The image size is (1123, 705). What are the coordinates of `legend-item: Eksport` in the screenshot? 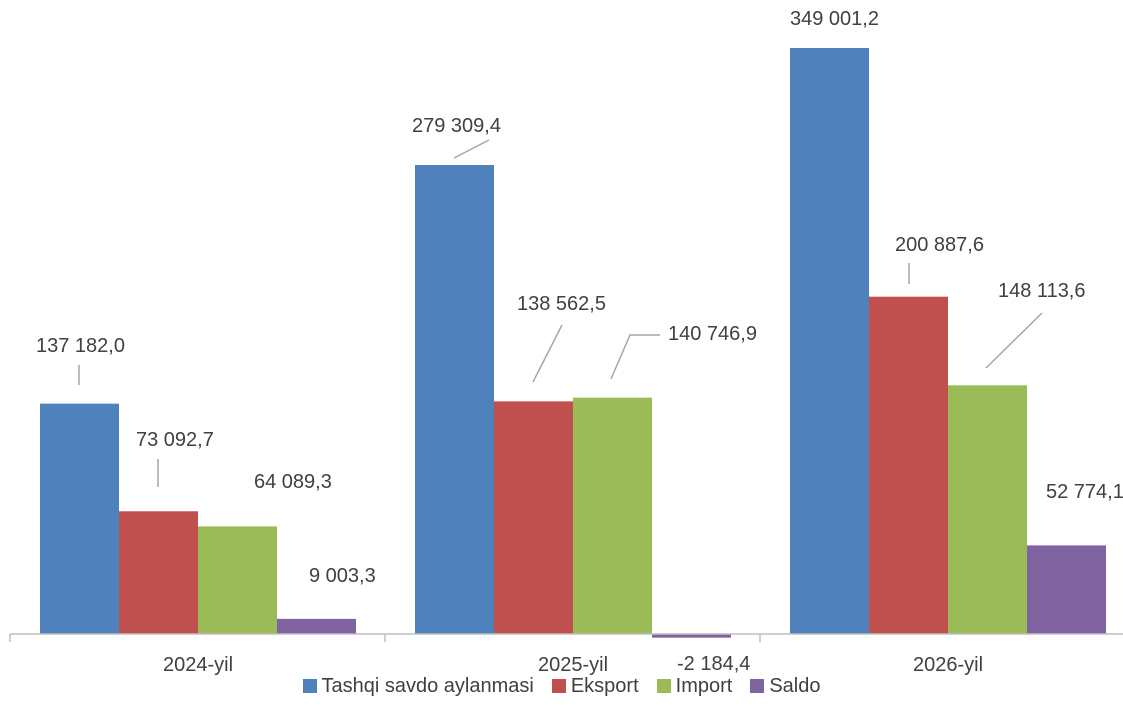 It's located at (595, 686).